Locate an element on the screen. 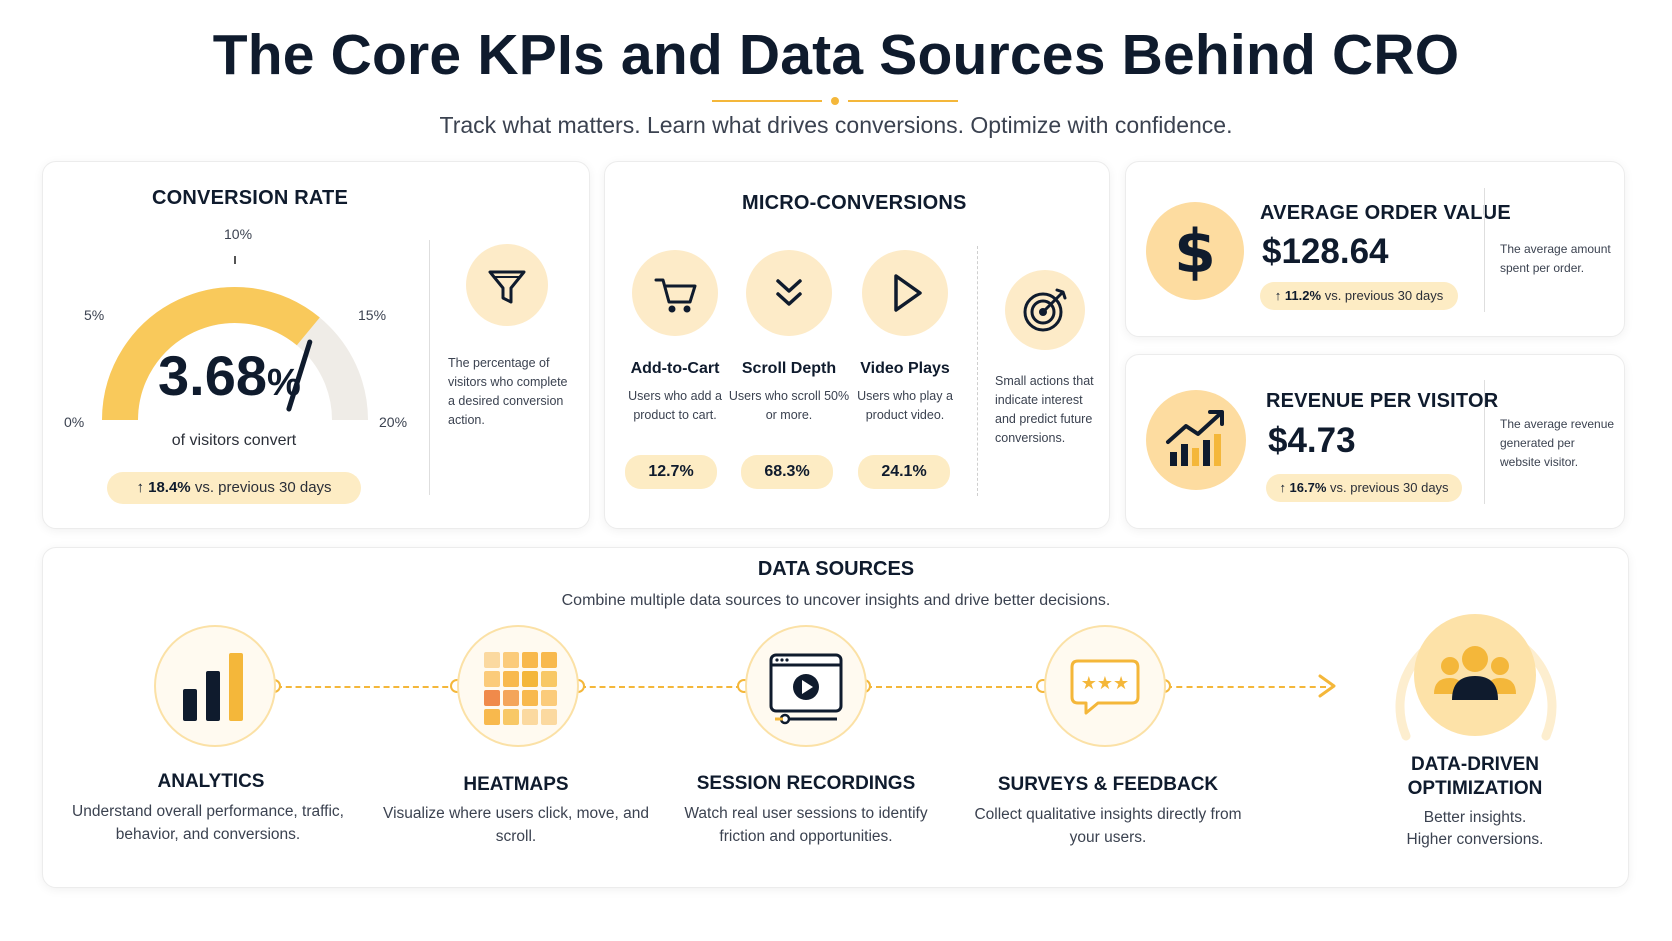 The height and width of the screenshot is (941, 1672). conversion-gauge is located at coordinates (235, 338).